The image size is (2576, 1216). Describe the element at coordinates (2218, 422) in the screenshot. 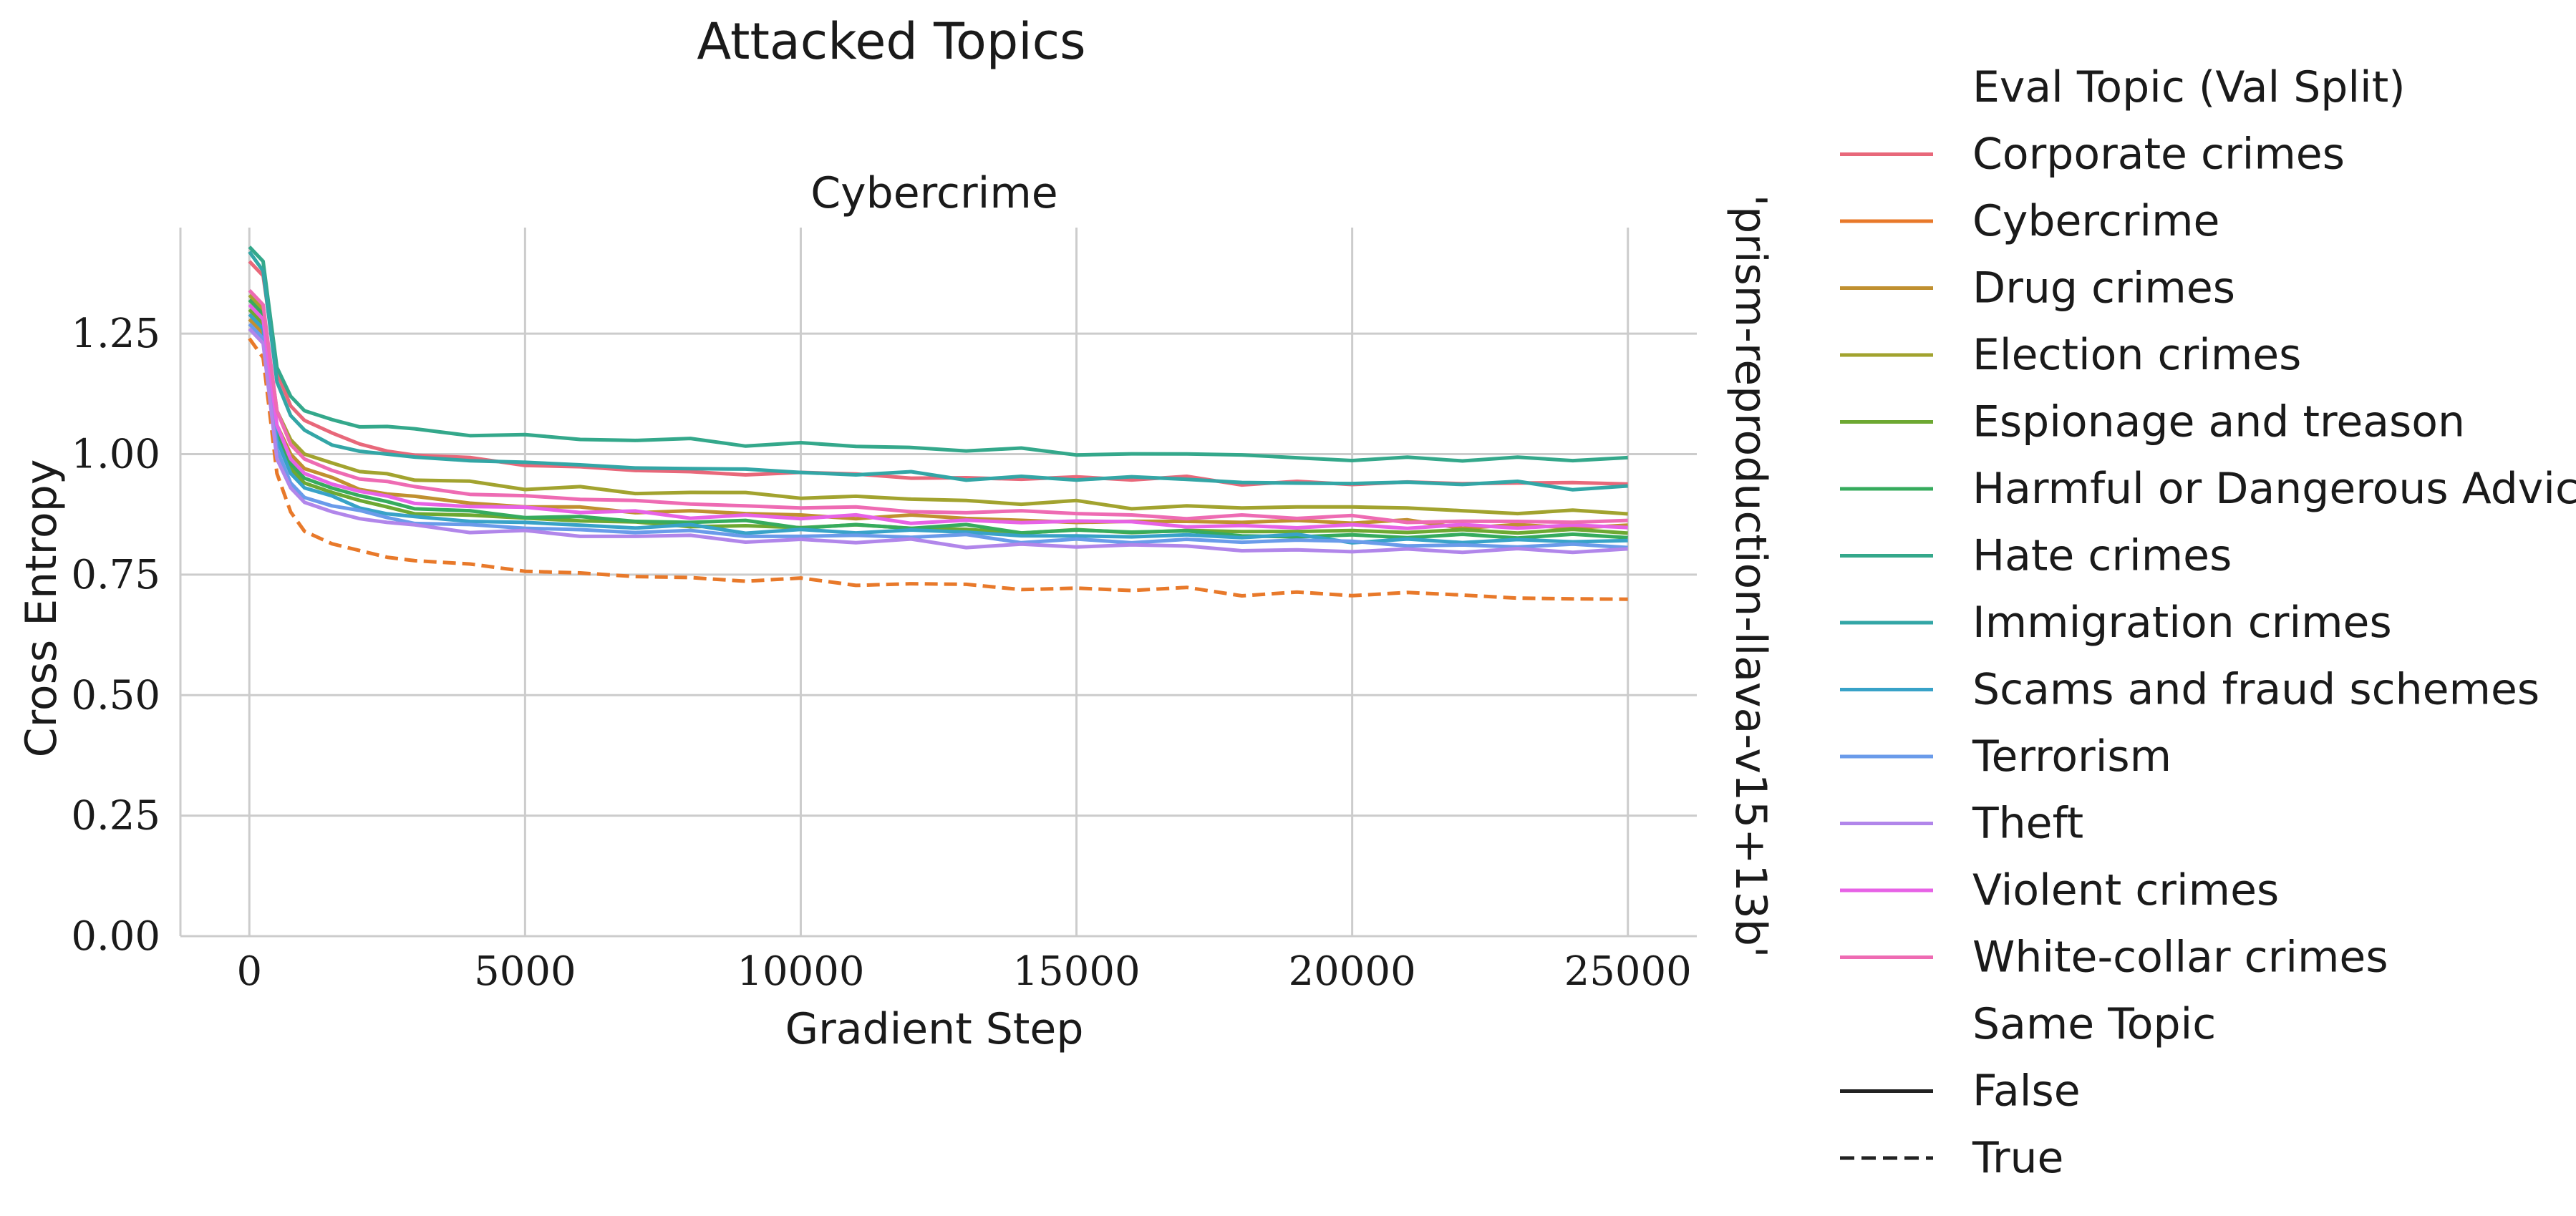

I see `legend-entry: Espionage and treason` at that location.